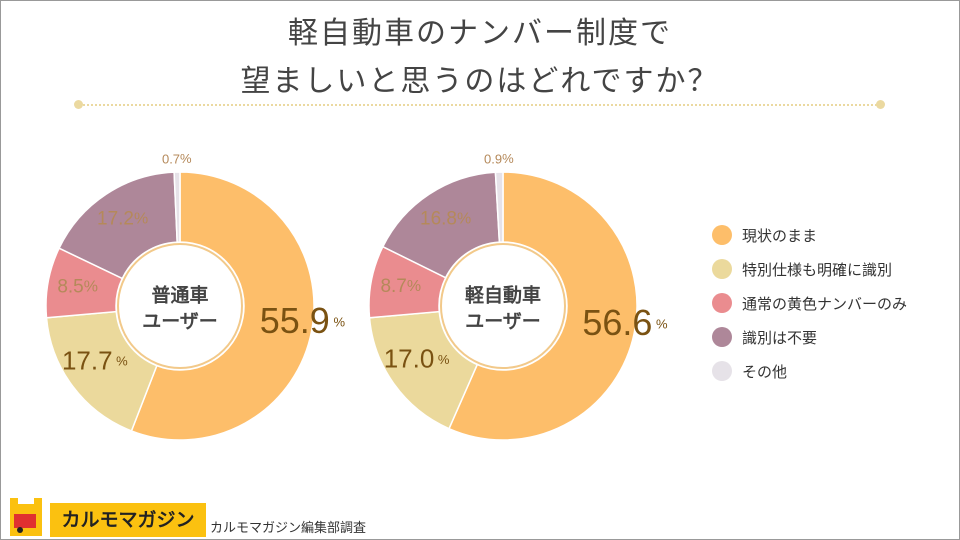  Describe the element at coordinates (445, 218) in the screenshot. I see `data-label: 16.8%` at that location.